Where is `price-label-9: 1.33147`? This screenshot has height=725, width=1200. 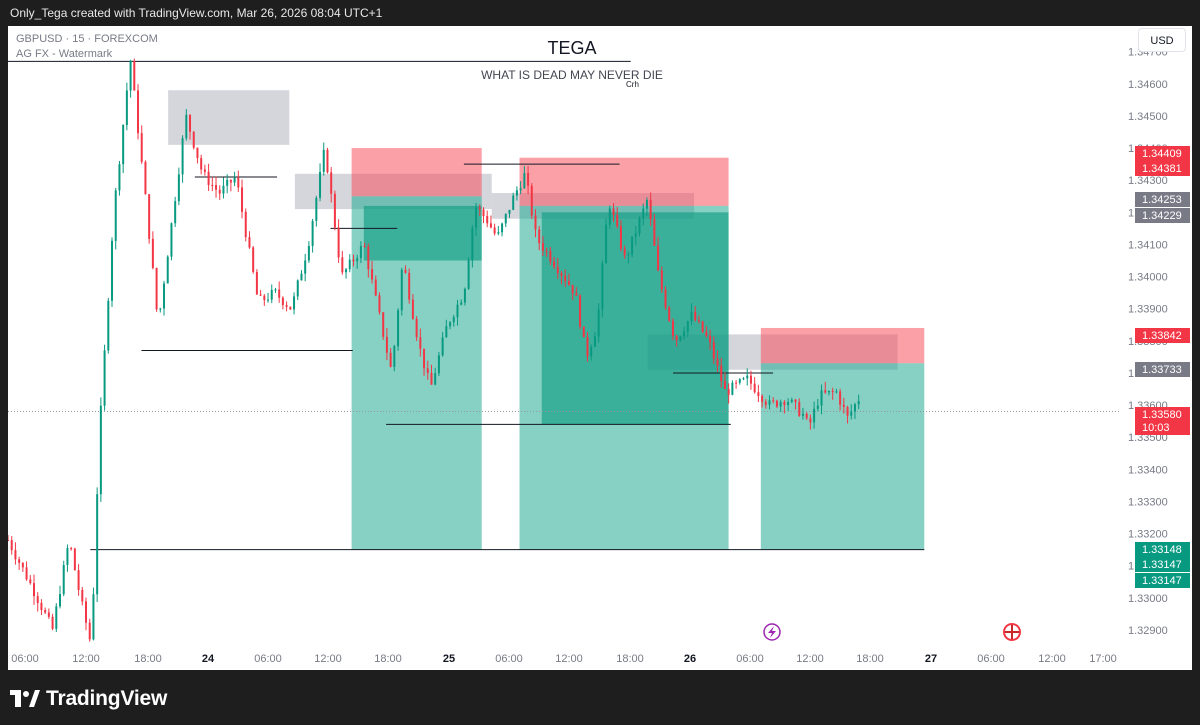 price-label-9: 1.33147 is located at coordinates (1162, 581).